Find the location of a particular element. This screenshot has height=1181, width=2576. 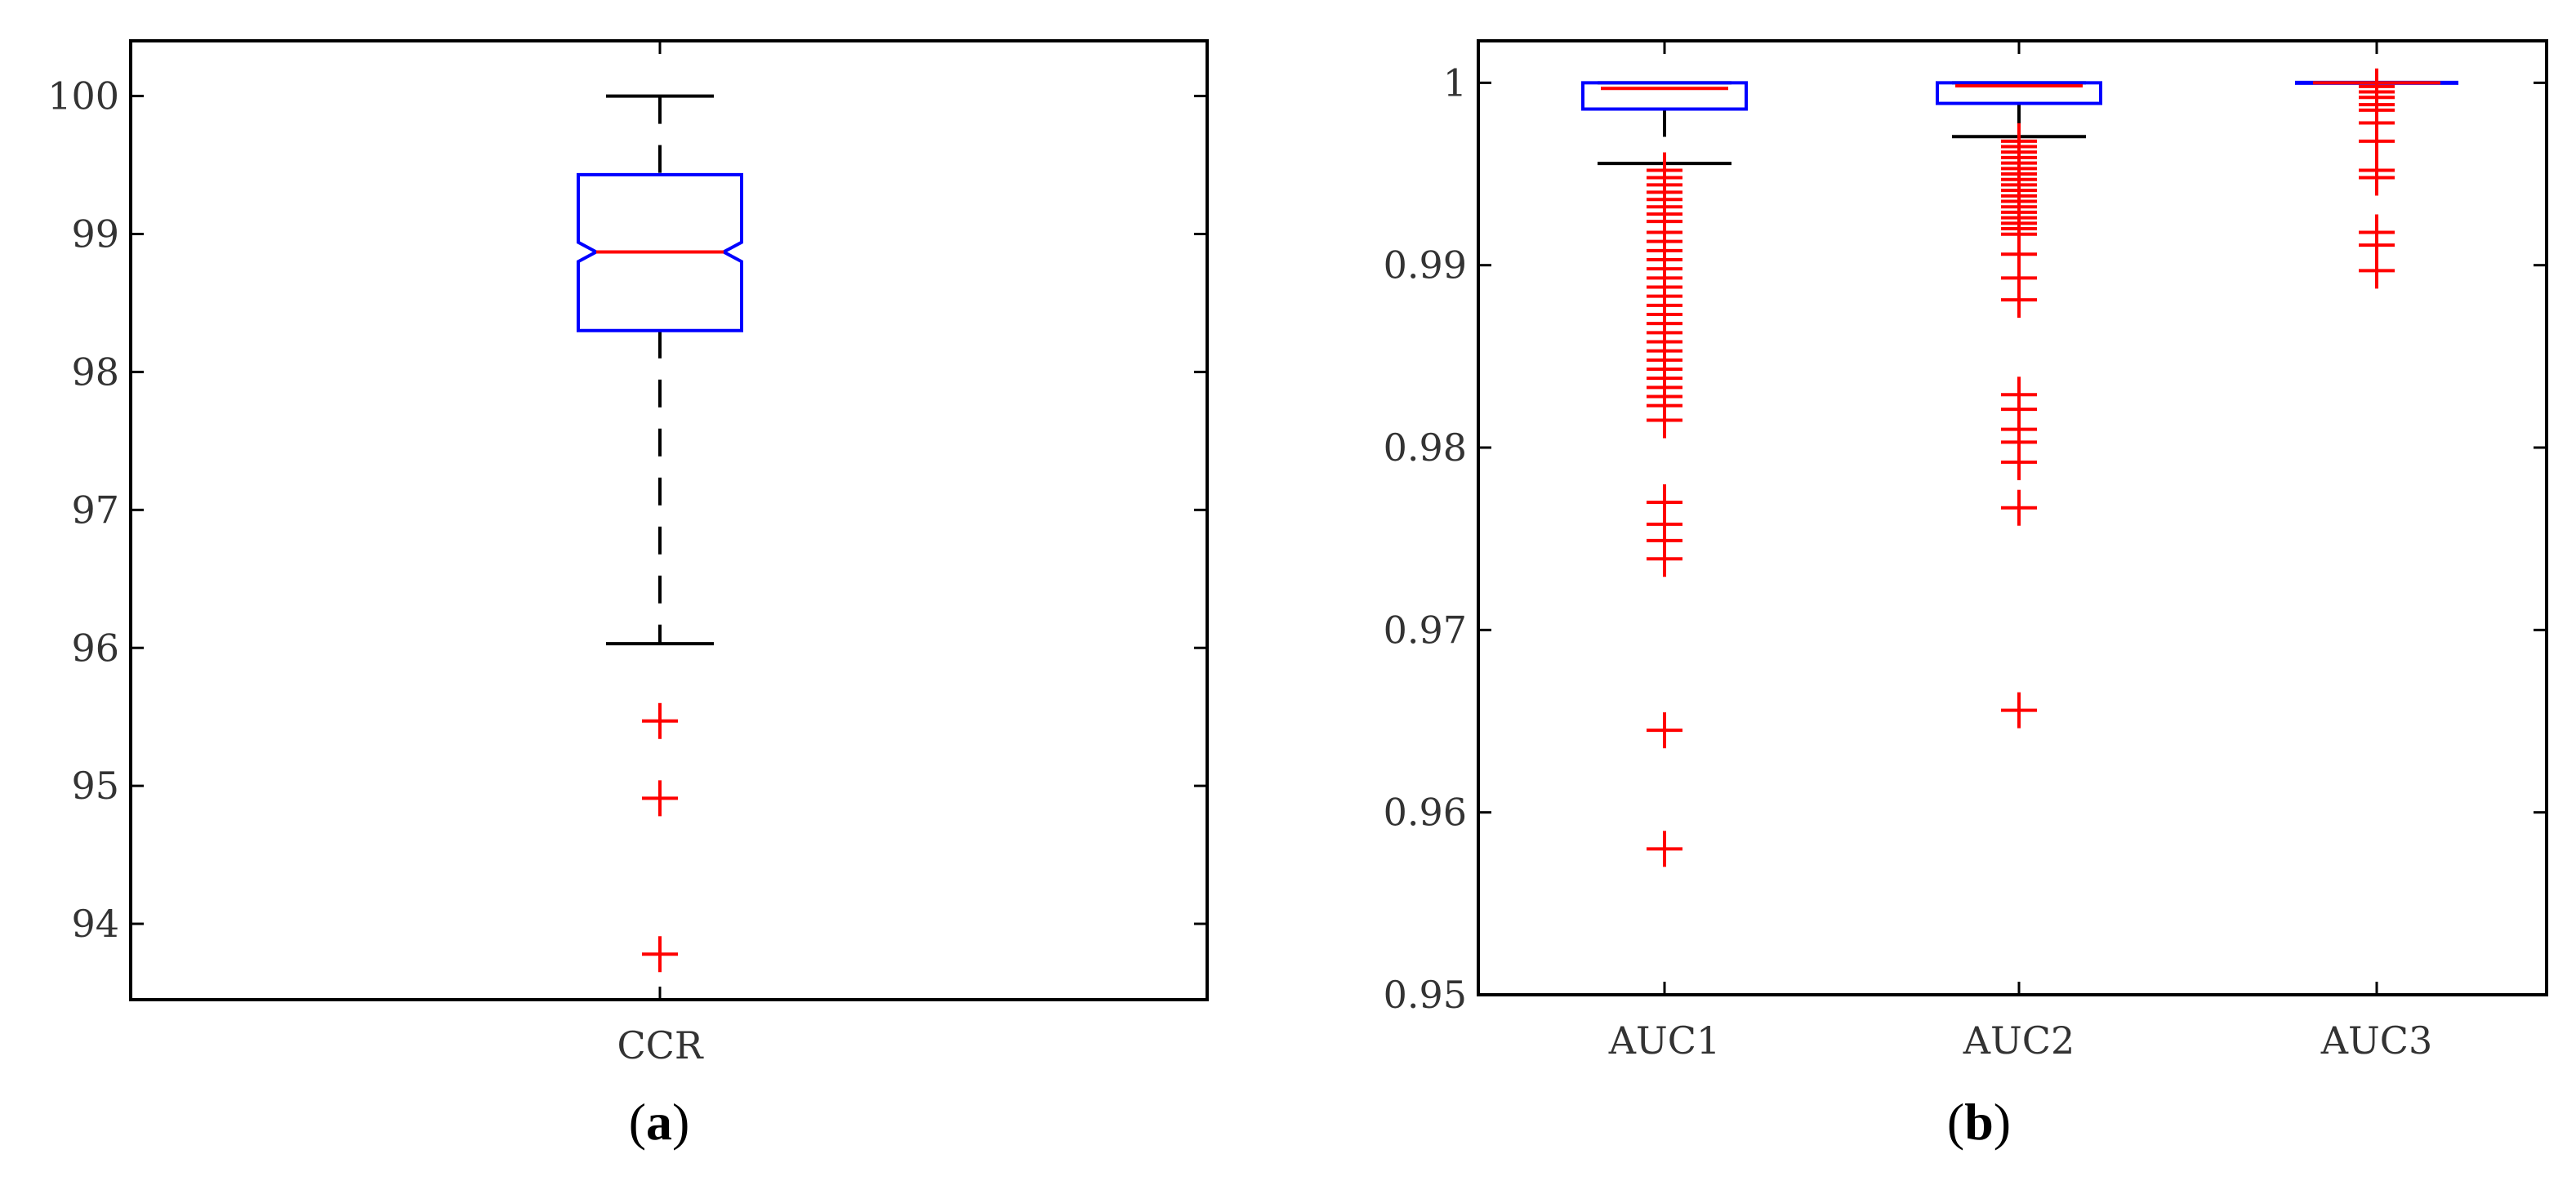

box-group-auc2 is located at coordinates (2019, 405).